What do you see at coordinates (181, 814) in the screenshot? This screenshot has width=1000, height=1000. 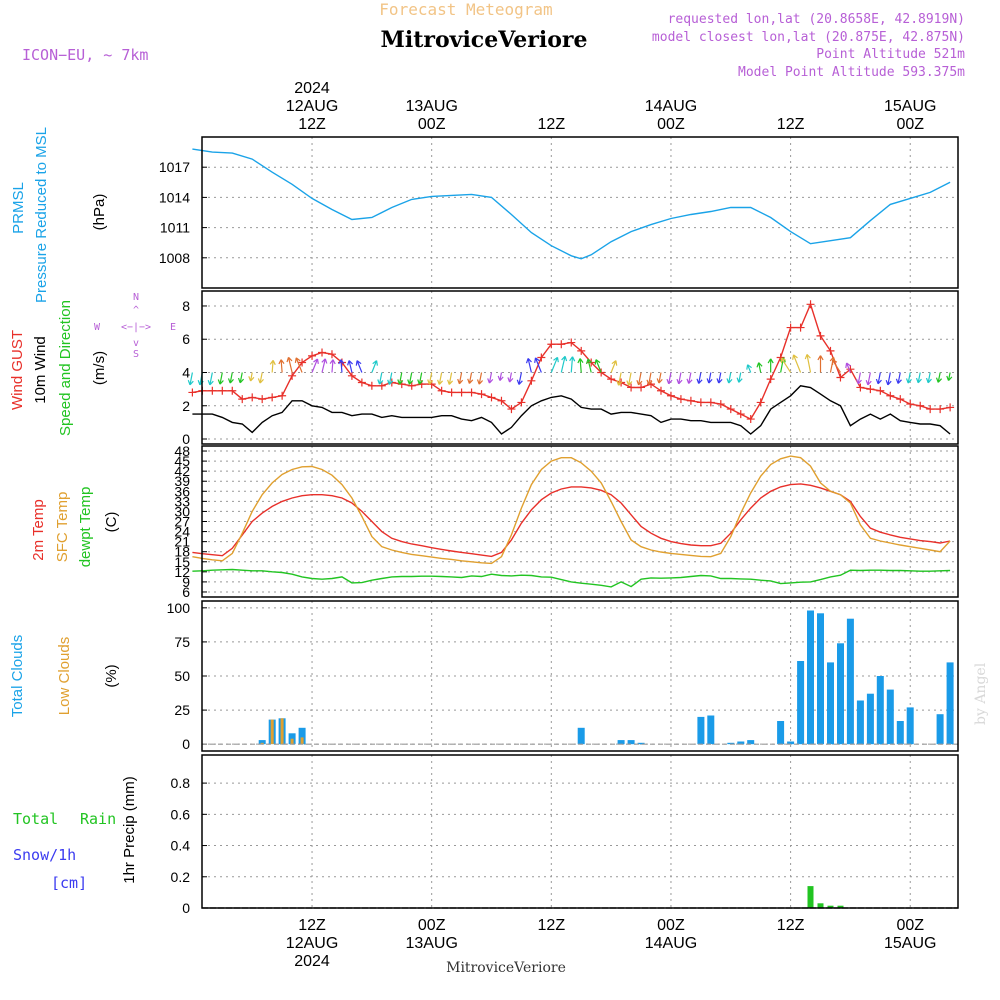 I see `precip-ytick-label: 0.6` at bounding box center [181, 814].